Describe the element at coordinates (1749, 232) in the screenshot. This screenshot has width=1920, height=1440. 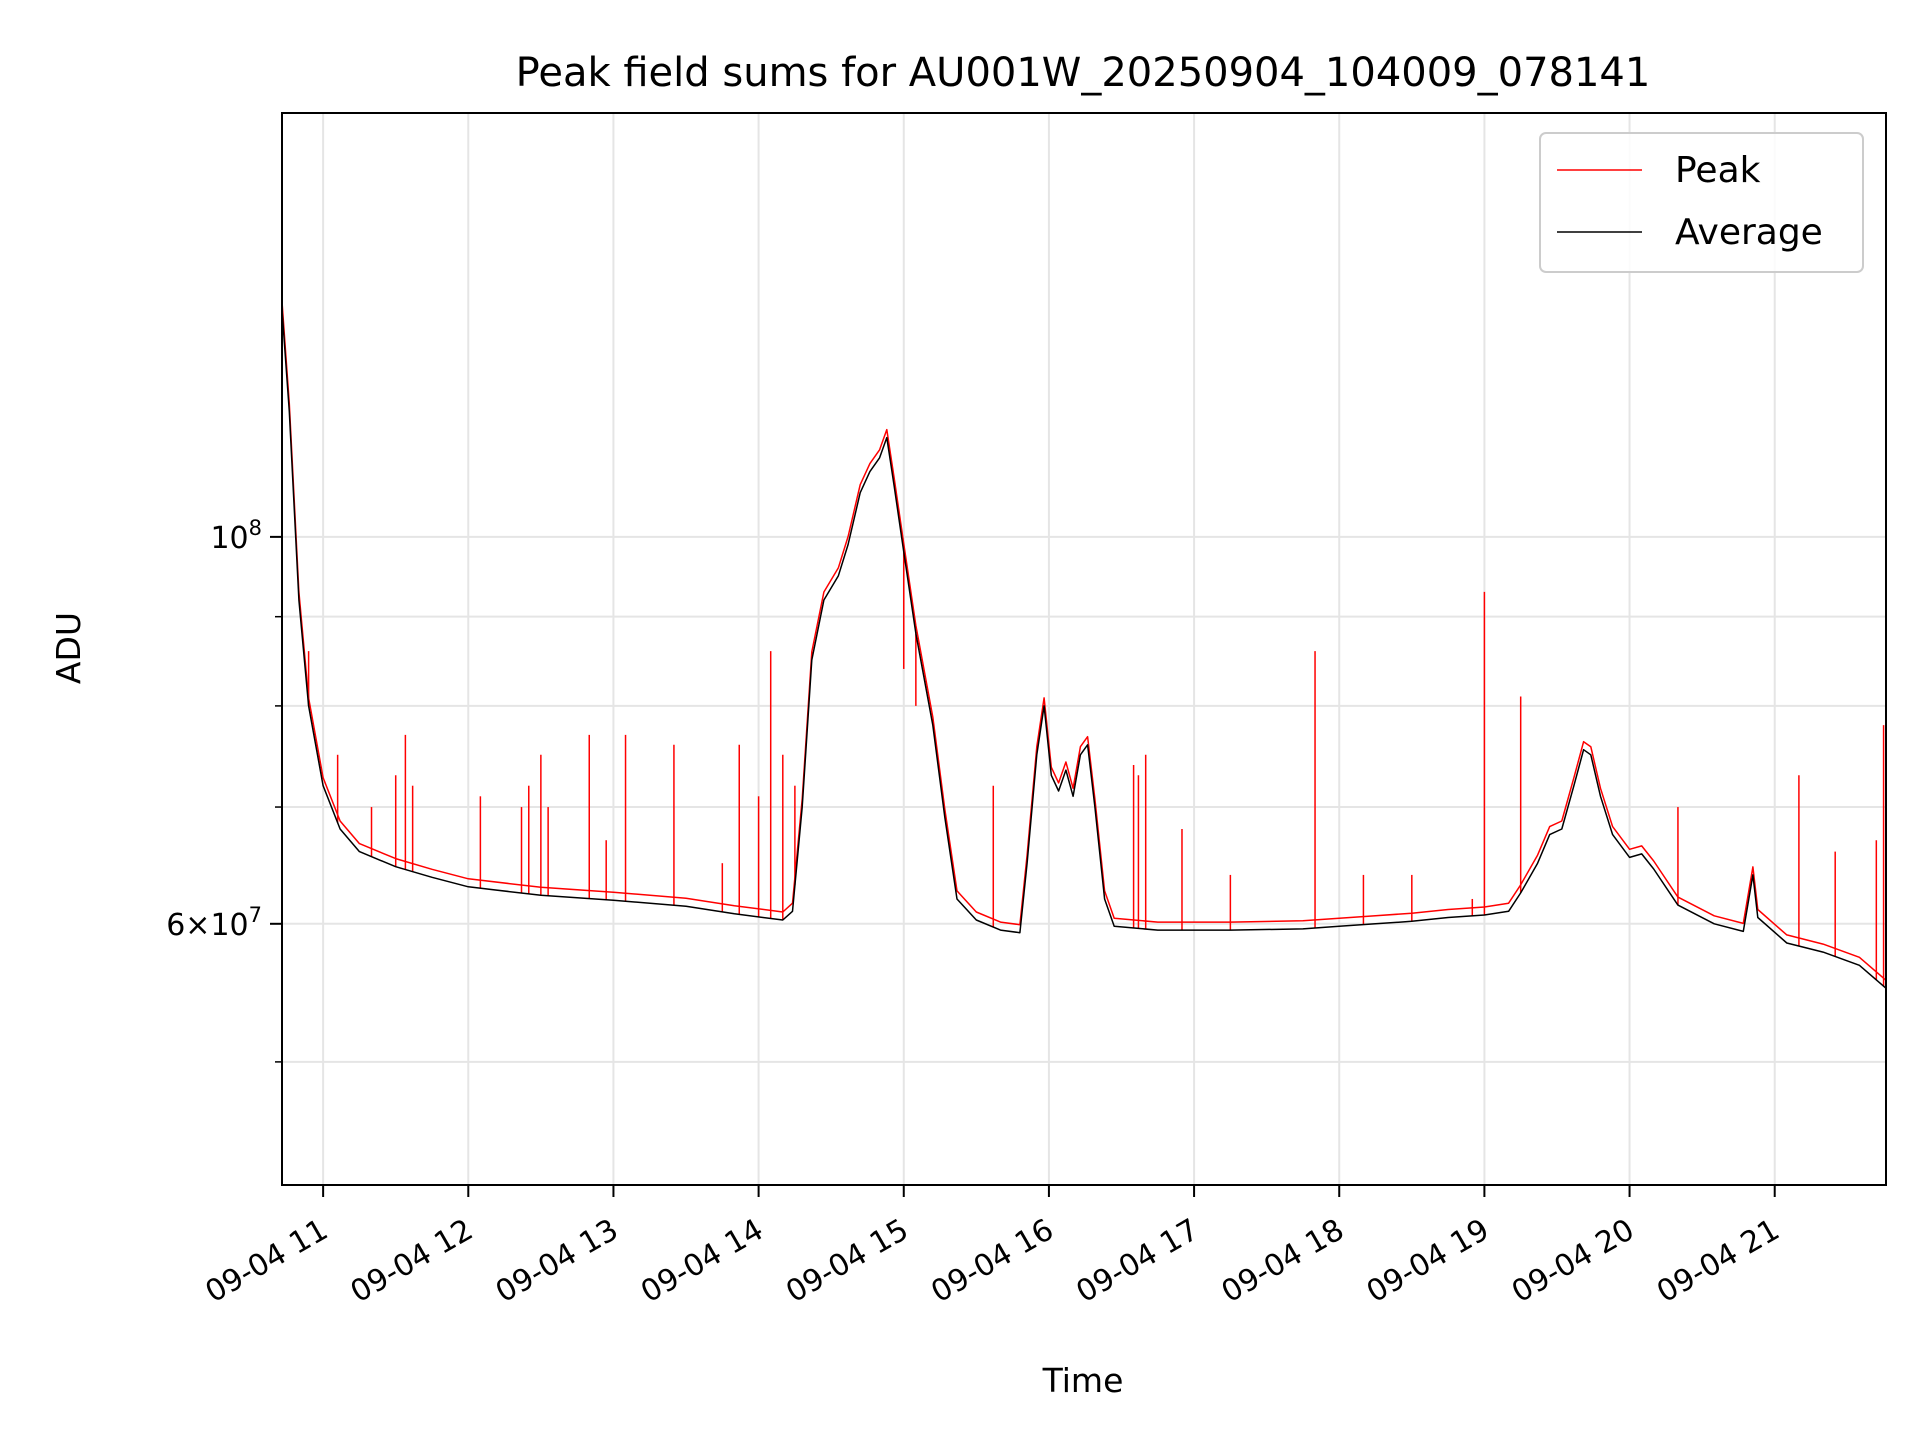
I see `legend-label-average: Average` at that location.